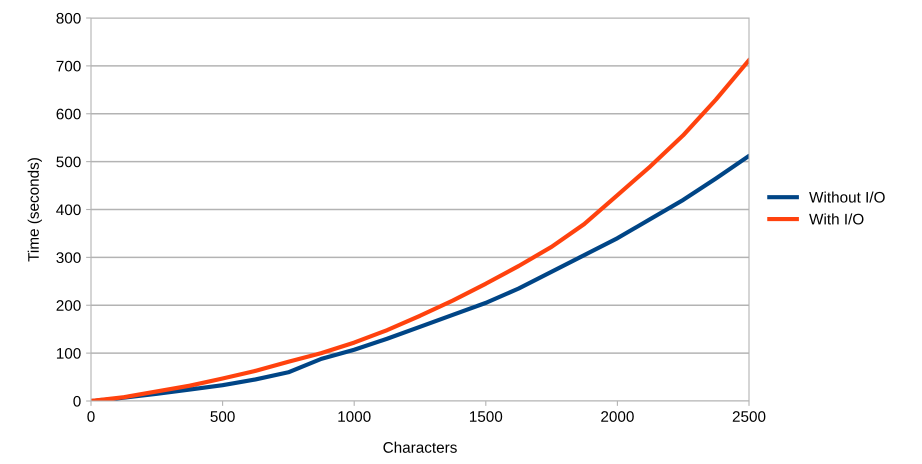 This screenshot has height=464, width=922. Describe the element at coordinates (91, 416) in the screenshot. I see `x-tick-label: 0` at that location.